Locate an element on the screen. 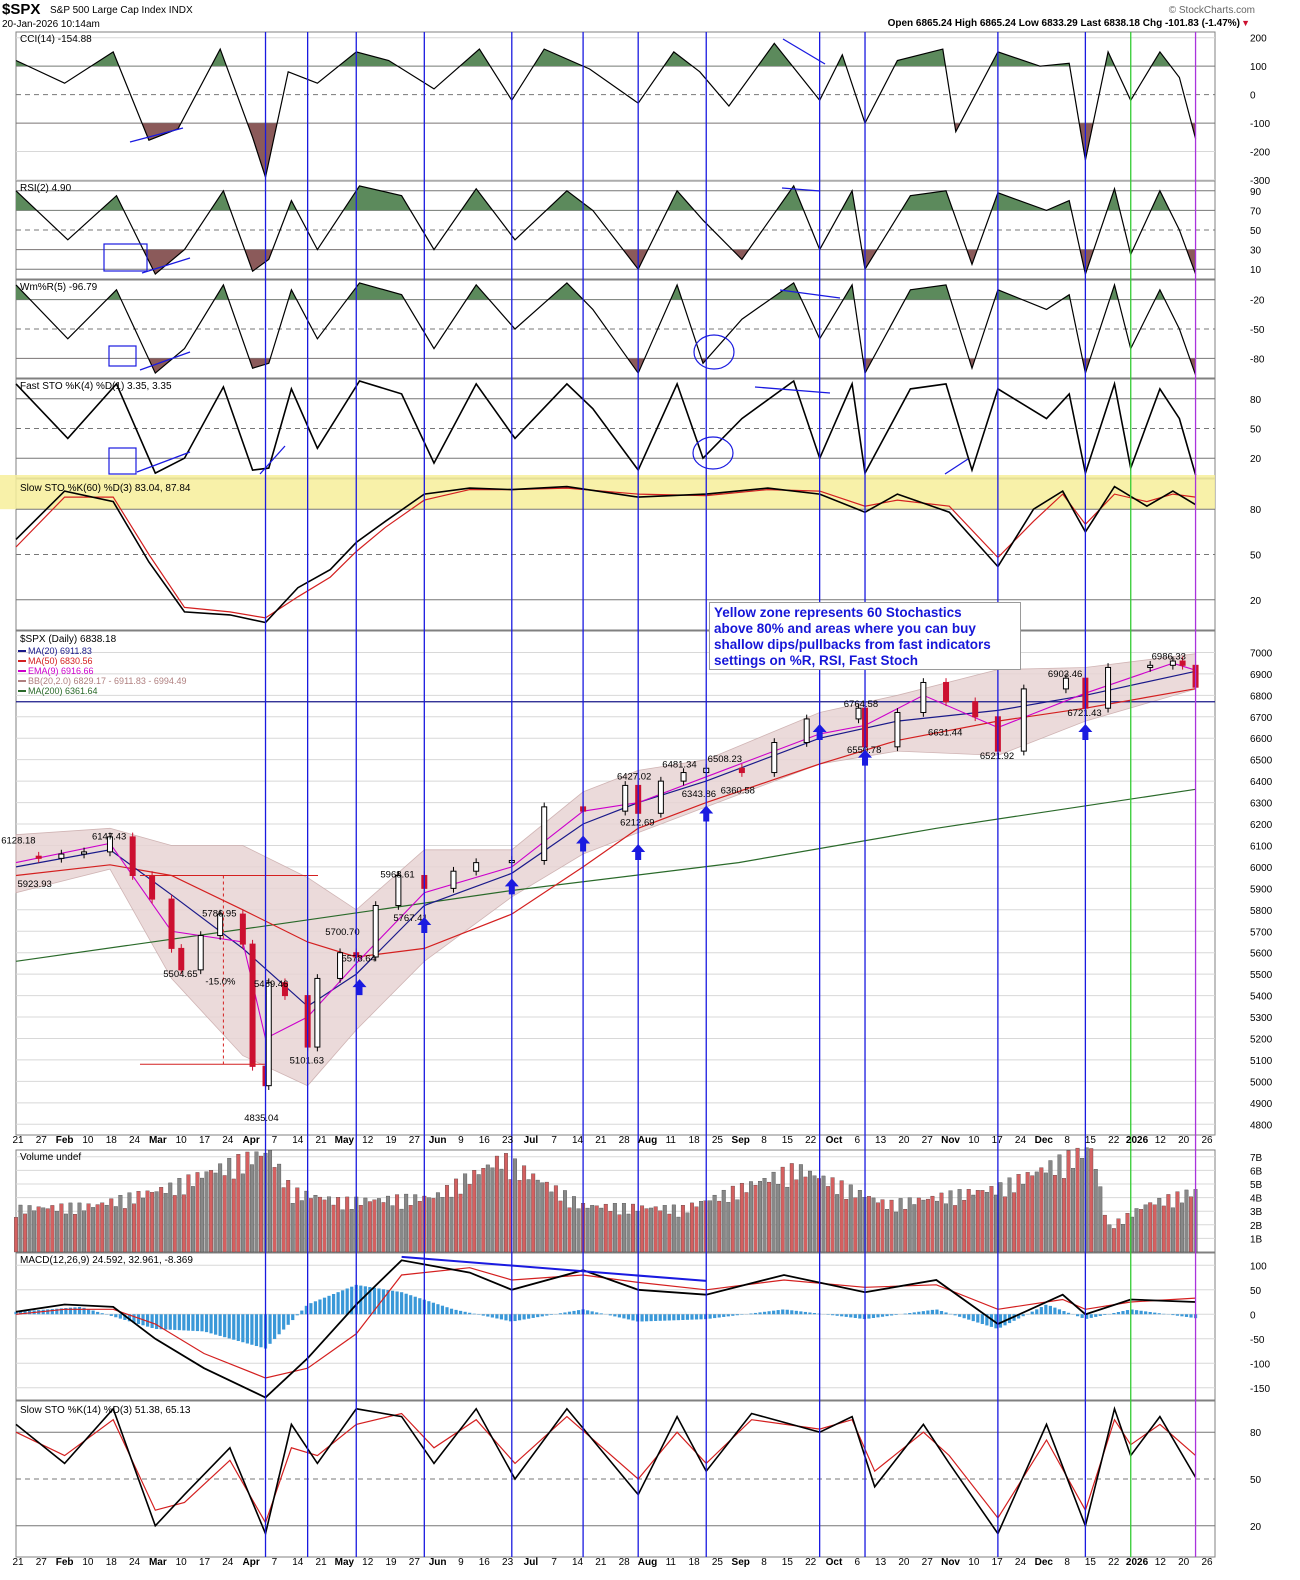  x-tick-label: Mar is located at coordinates (158, 1140).